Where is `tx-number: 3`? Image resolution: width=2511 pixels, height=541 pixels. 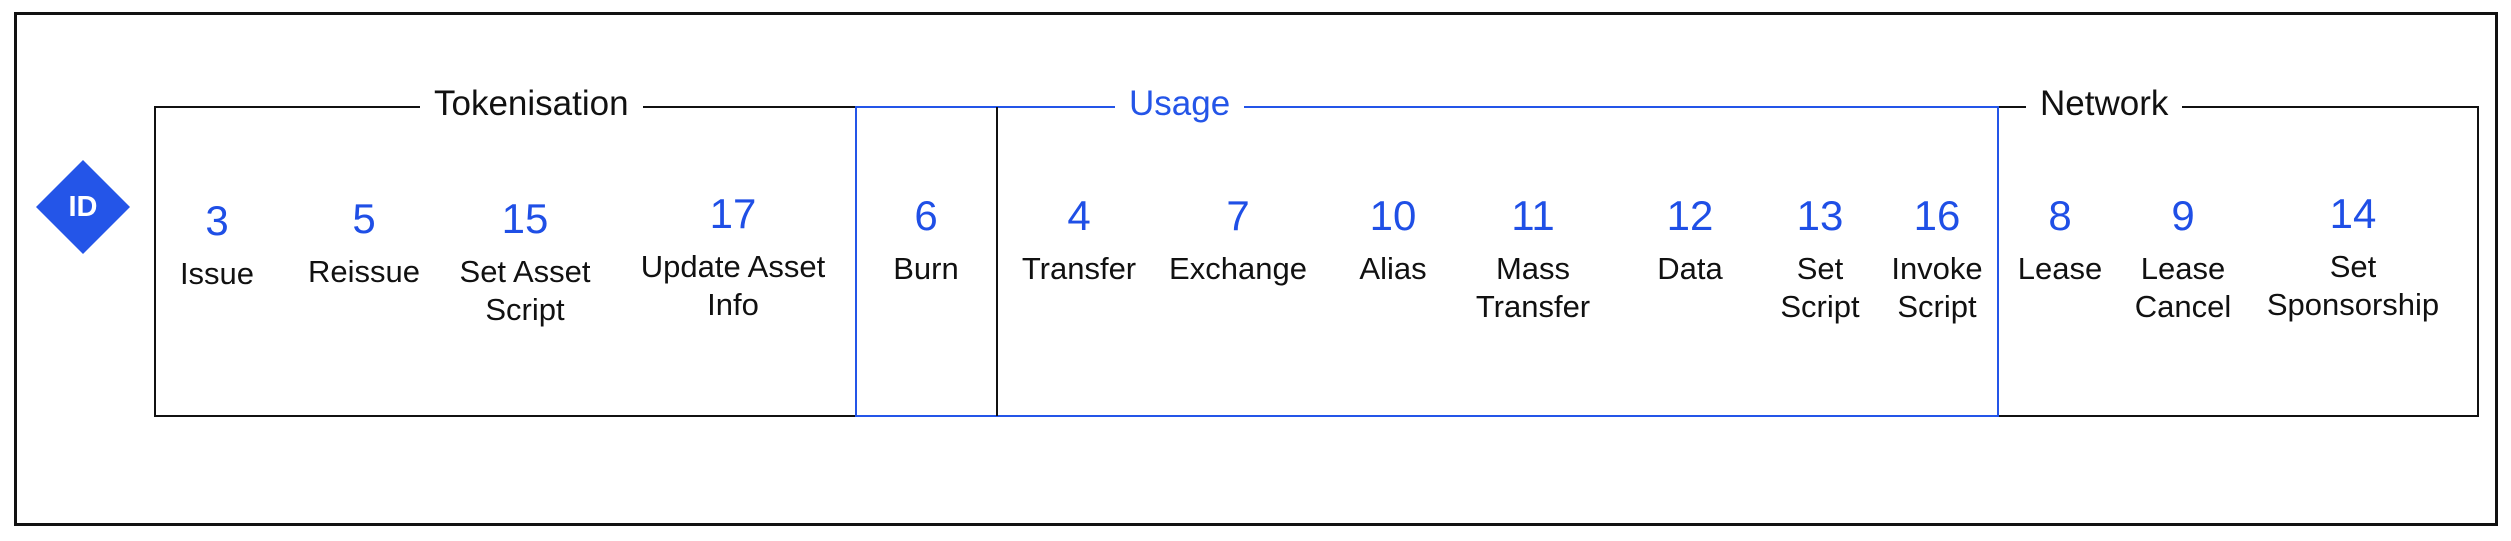 tx-number: 3 is located at coordinates (217, 220).